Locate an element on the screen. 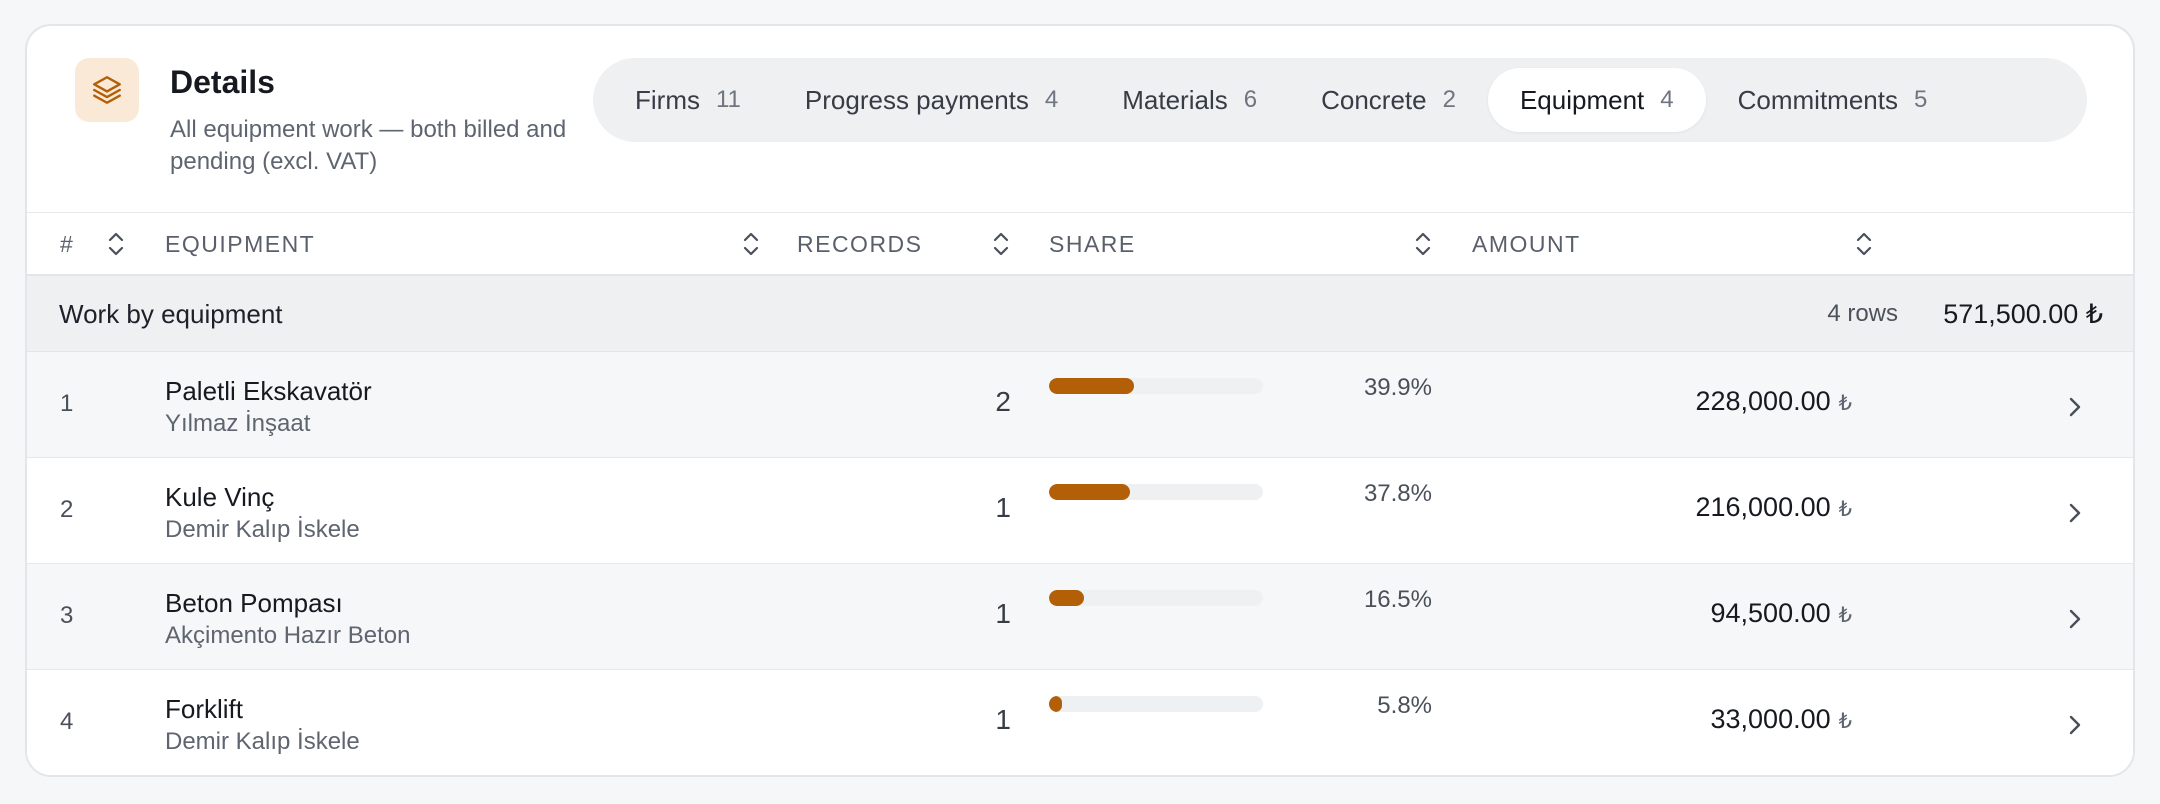 This screenshot has height=804, width=2160. column-header-share: SHARE is located at coordinates (1092, 243).